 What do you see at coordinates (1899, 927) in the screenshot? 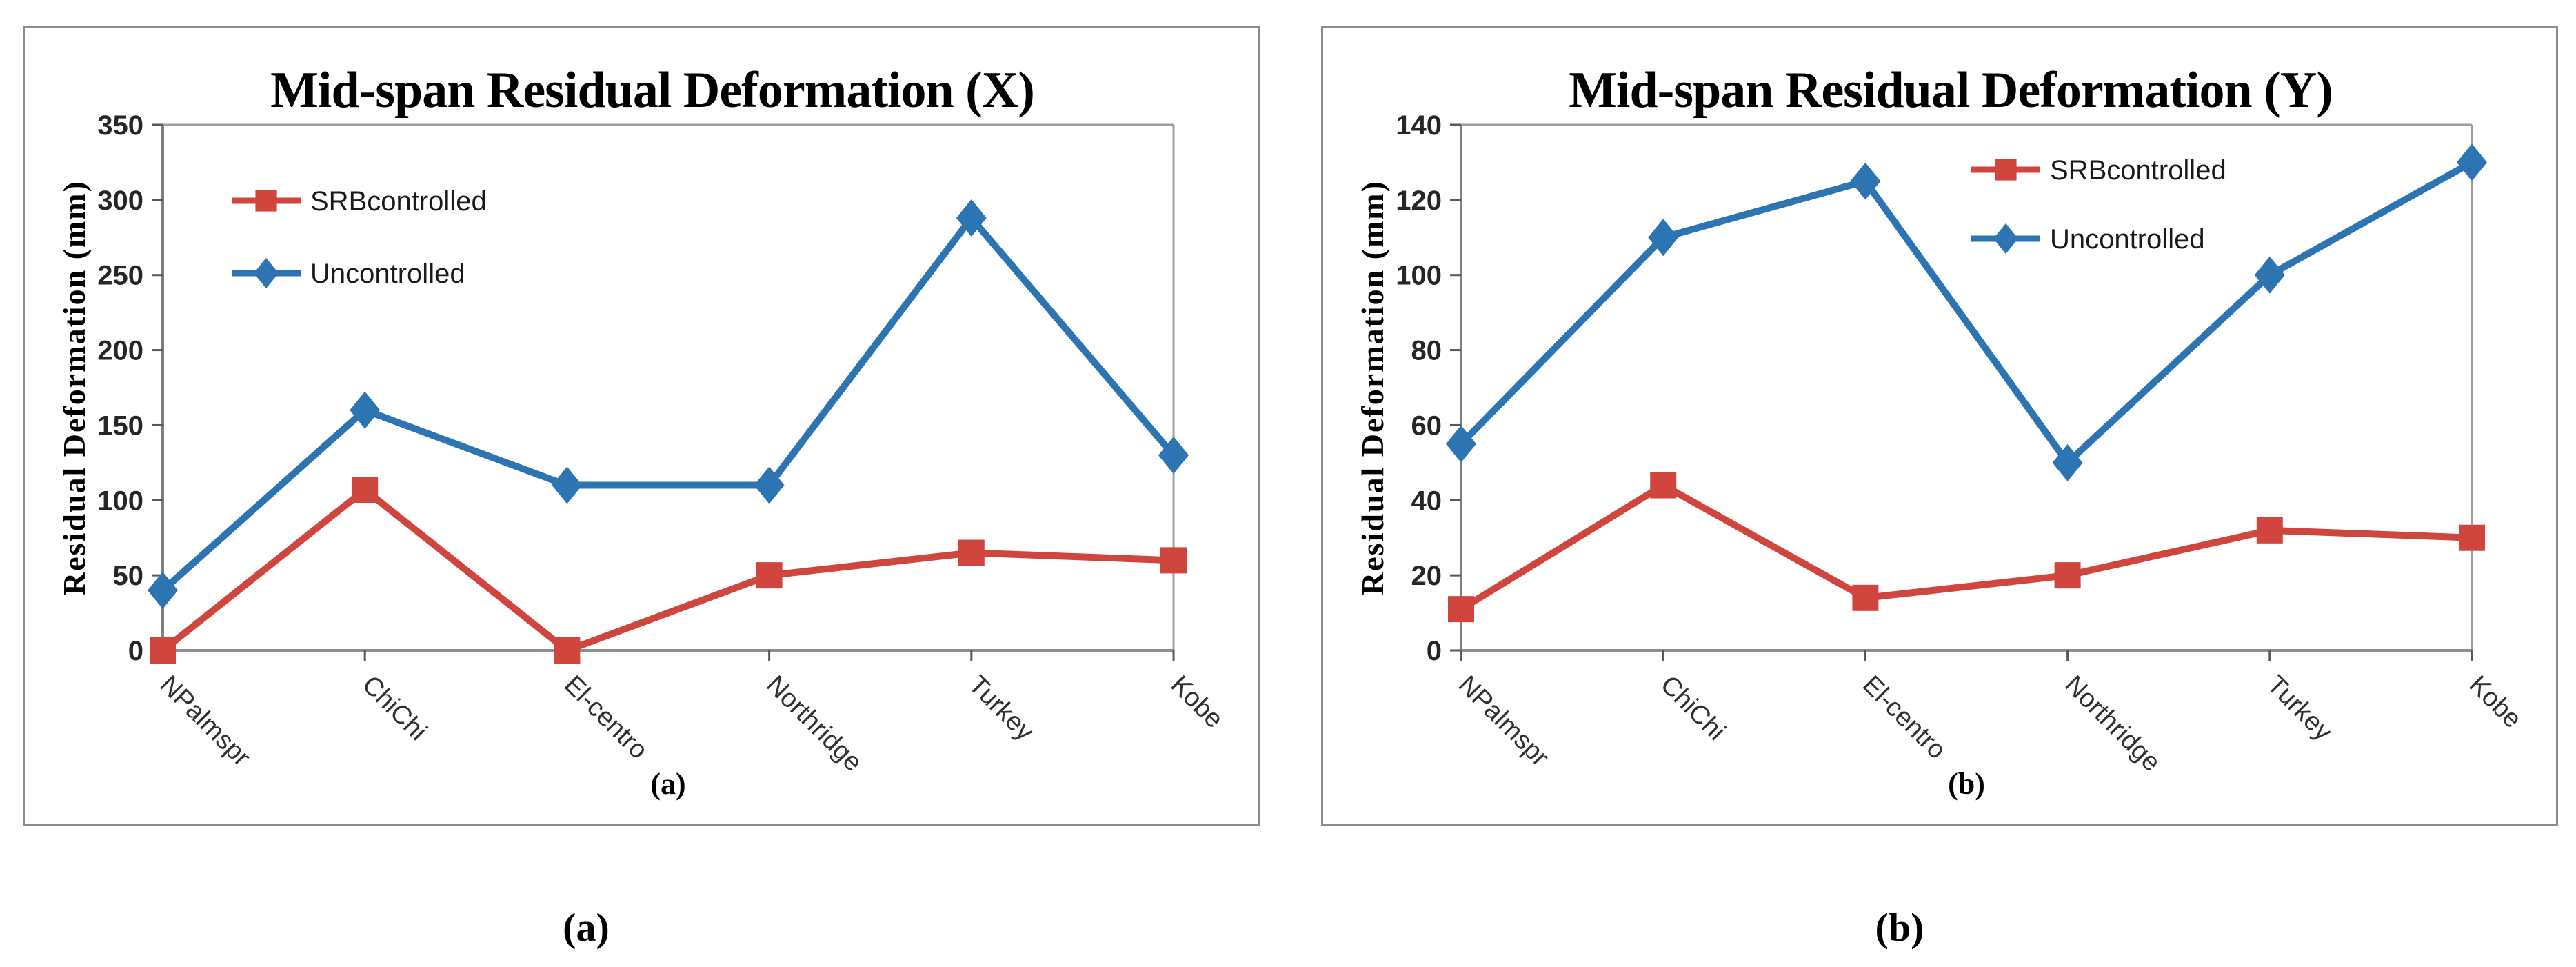
I see `figure-caption-b: (b)` at bounding box center [1899, 927].